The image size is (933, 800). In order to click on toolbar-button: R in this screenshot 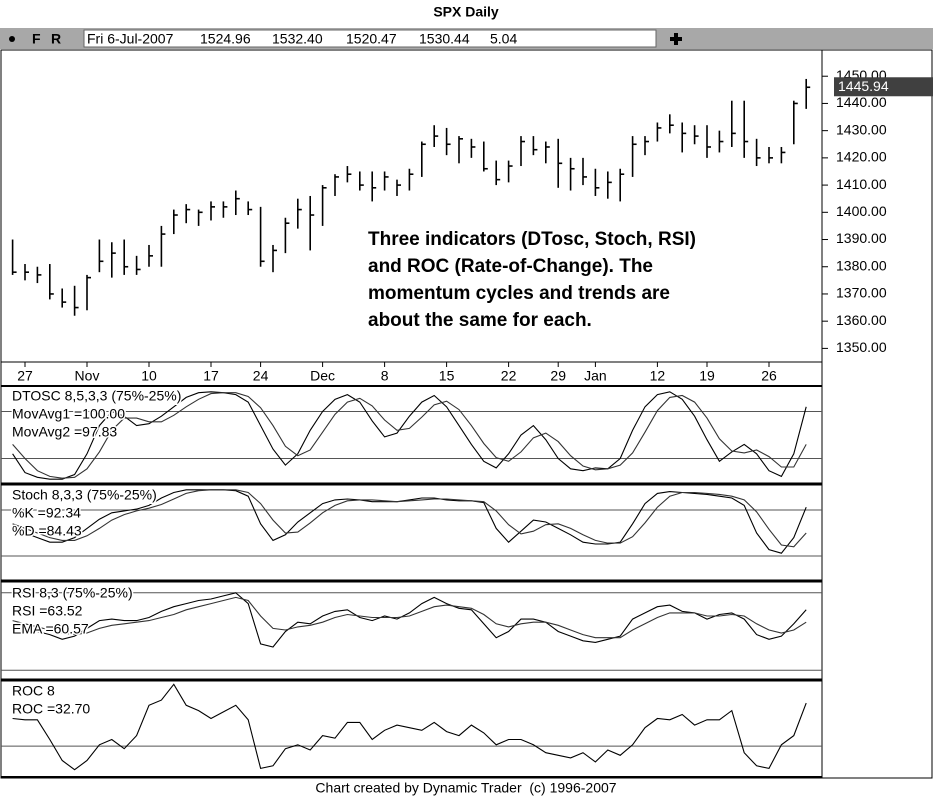, I will do `click(56, 39)`.